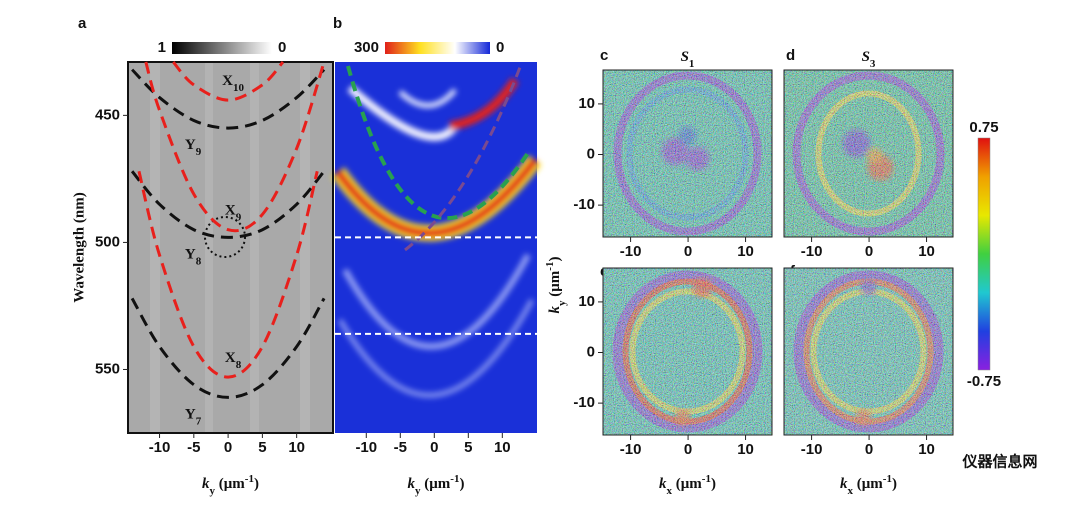 Image resolution: width=1080 pixels, height=513 pixels. Describe the element at coordinates (604, 55) in the screenshot. I see `panel-label: c` at that location.